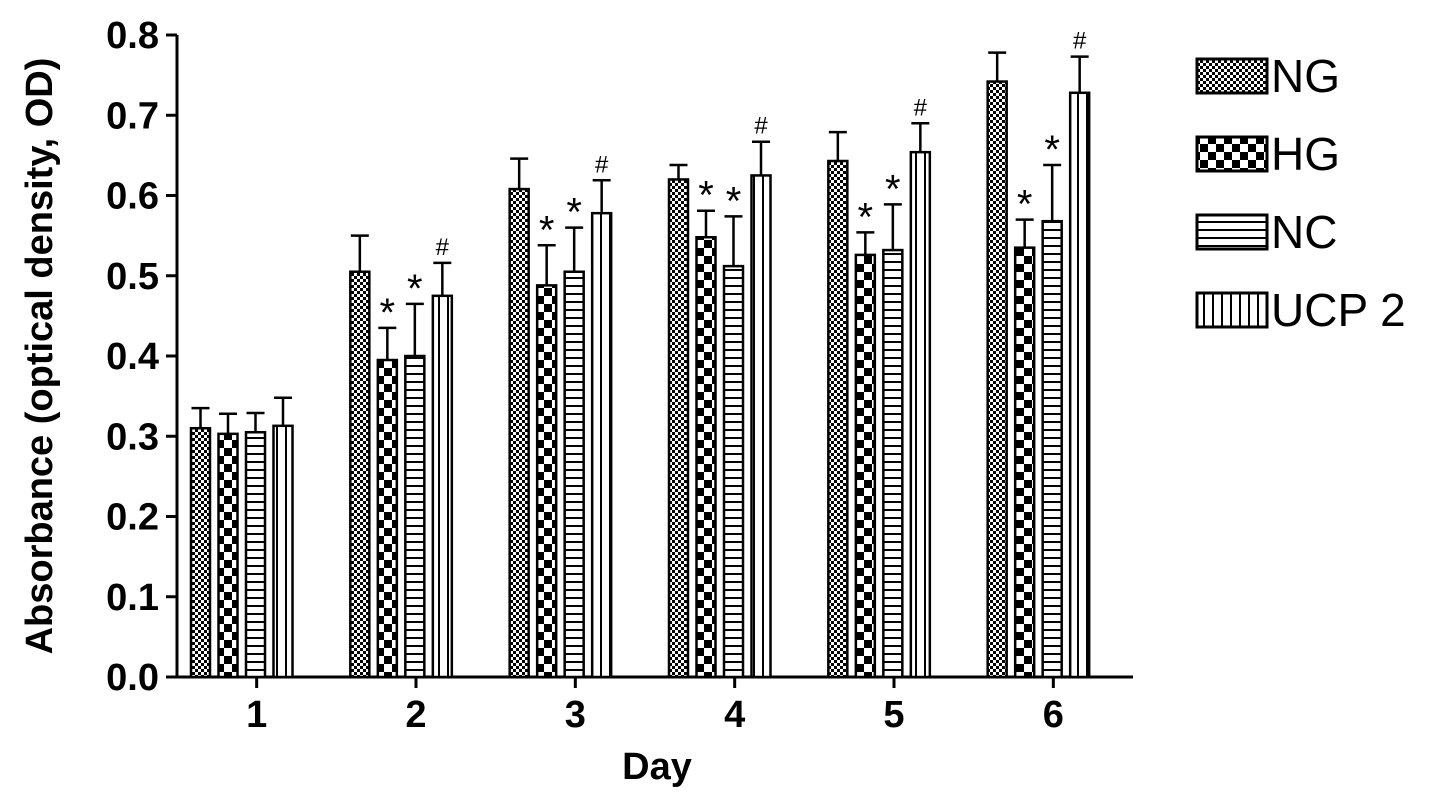 Image resolution: width=1441 pixels, height=811 pixels. I want to click on legend-swatch-ucp2, so click(1232, 310).